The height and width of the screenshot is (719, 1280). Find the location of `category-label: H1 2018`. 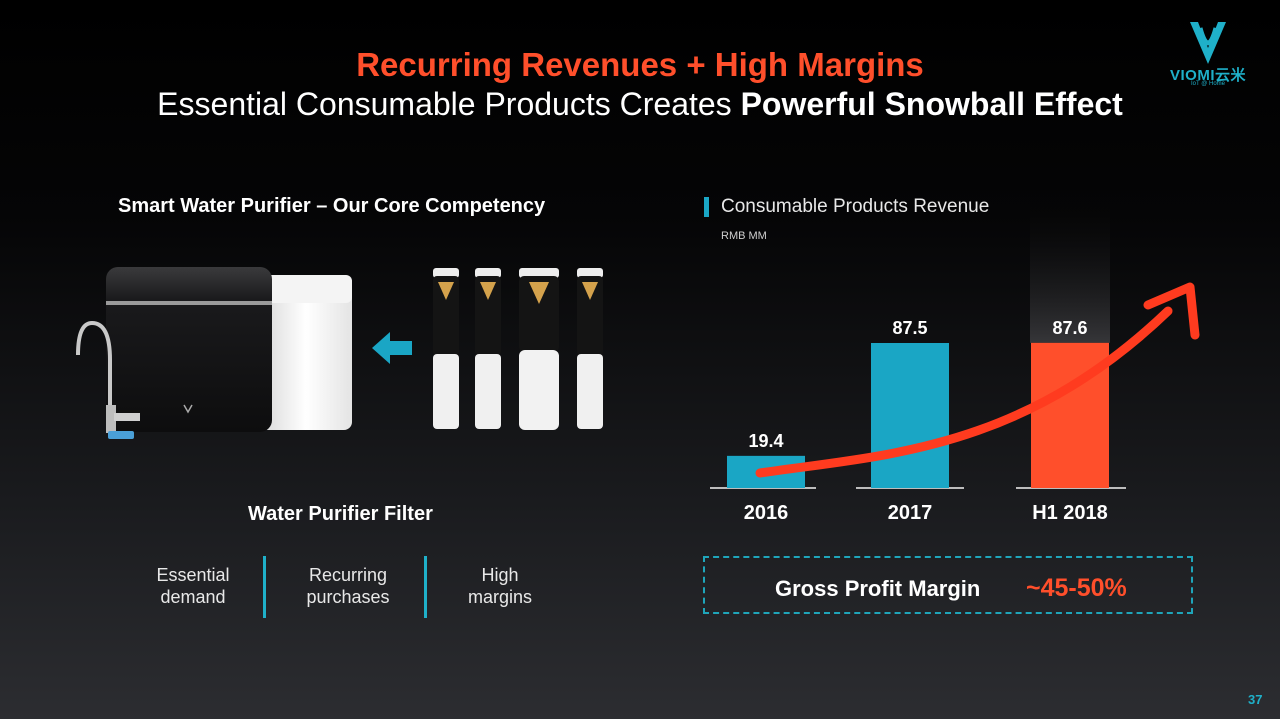

category-label: H1 2018 is located at coordinates (1070, 513).